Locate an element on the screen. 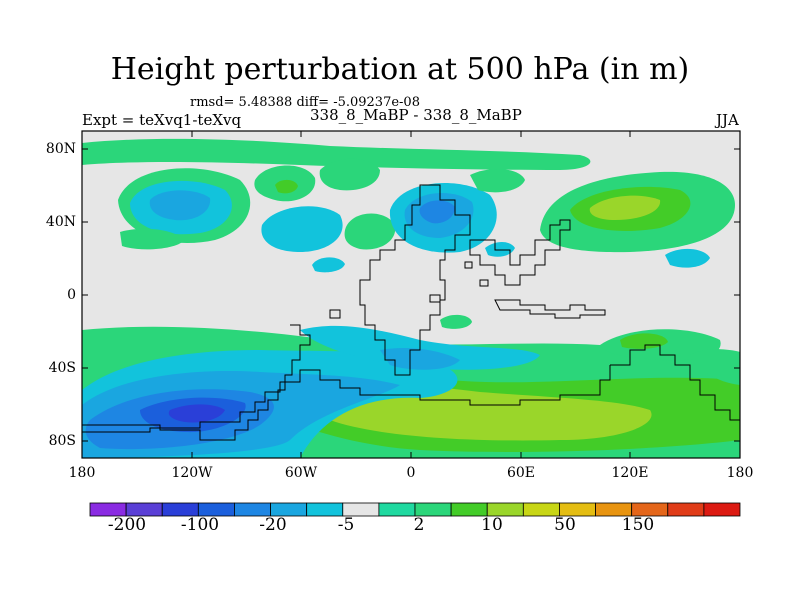 This screenshot has height=600, width=800. coastline-americas is located at coordinates (196, 382).